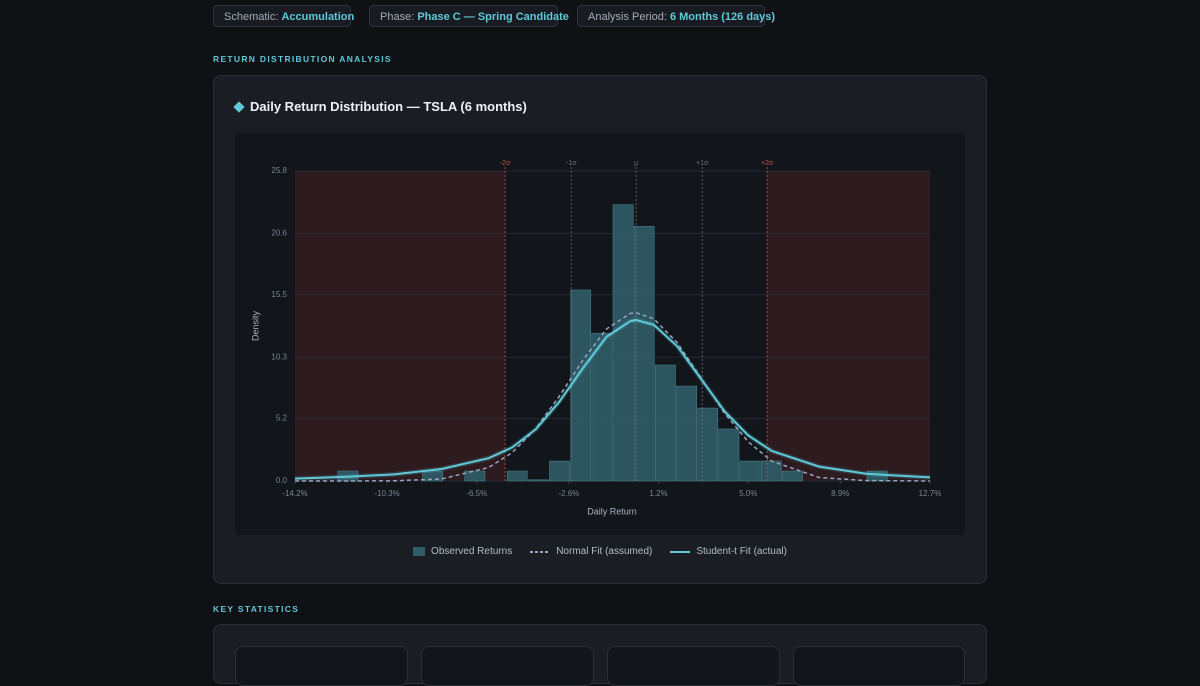 This screenshot has width=1200, height=686. What do you see at coordinates (658, 493) in the screenshot?
I see `x-tick-label: 1.2%` at bounding box center [658, 493].